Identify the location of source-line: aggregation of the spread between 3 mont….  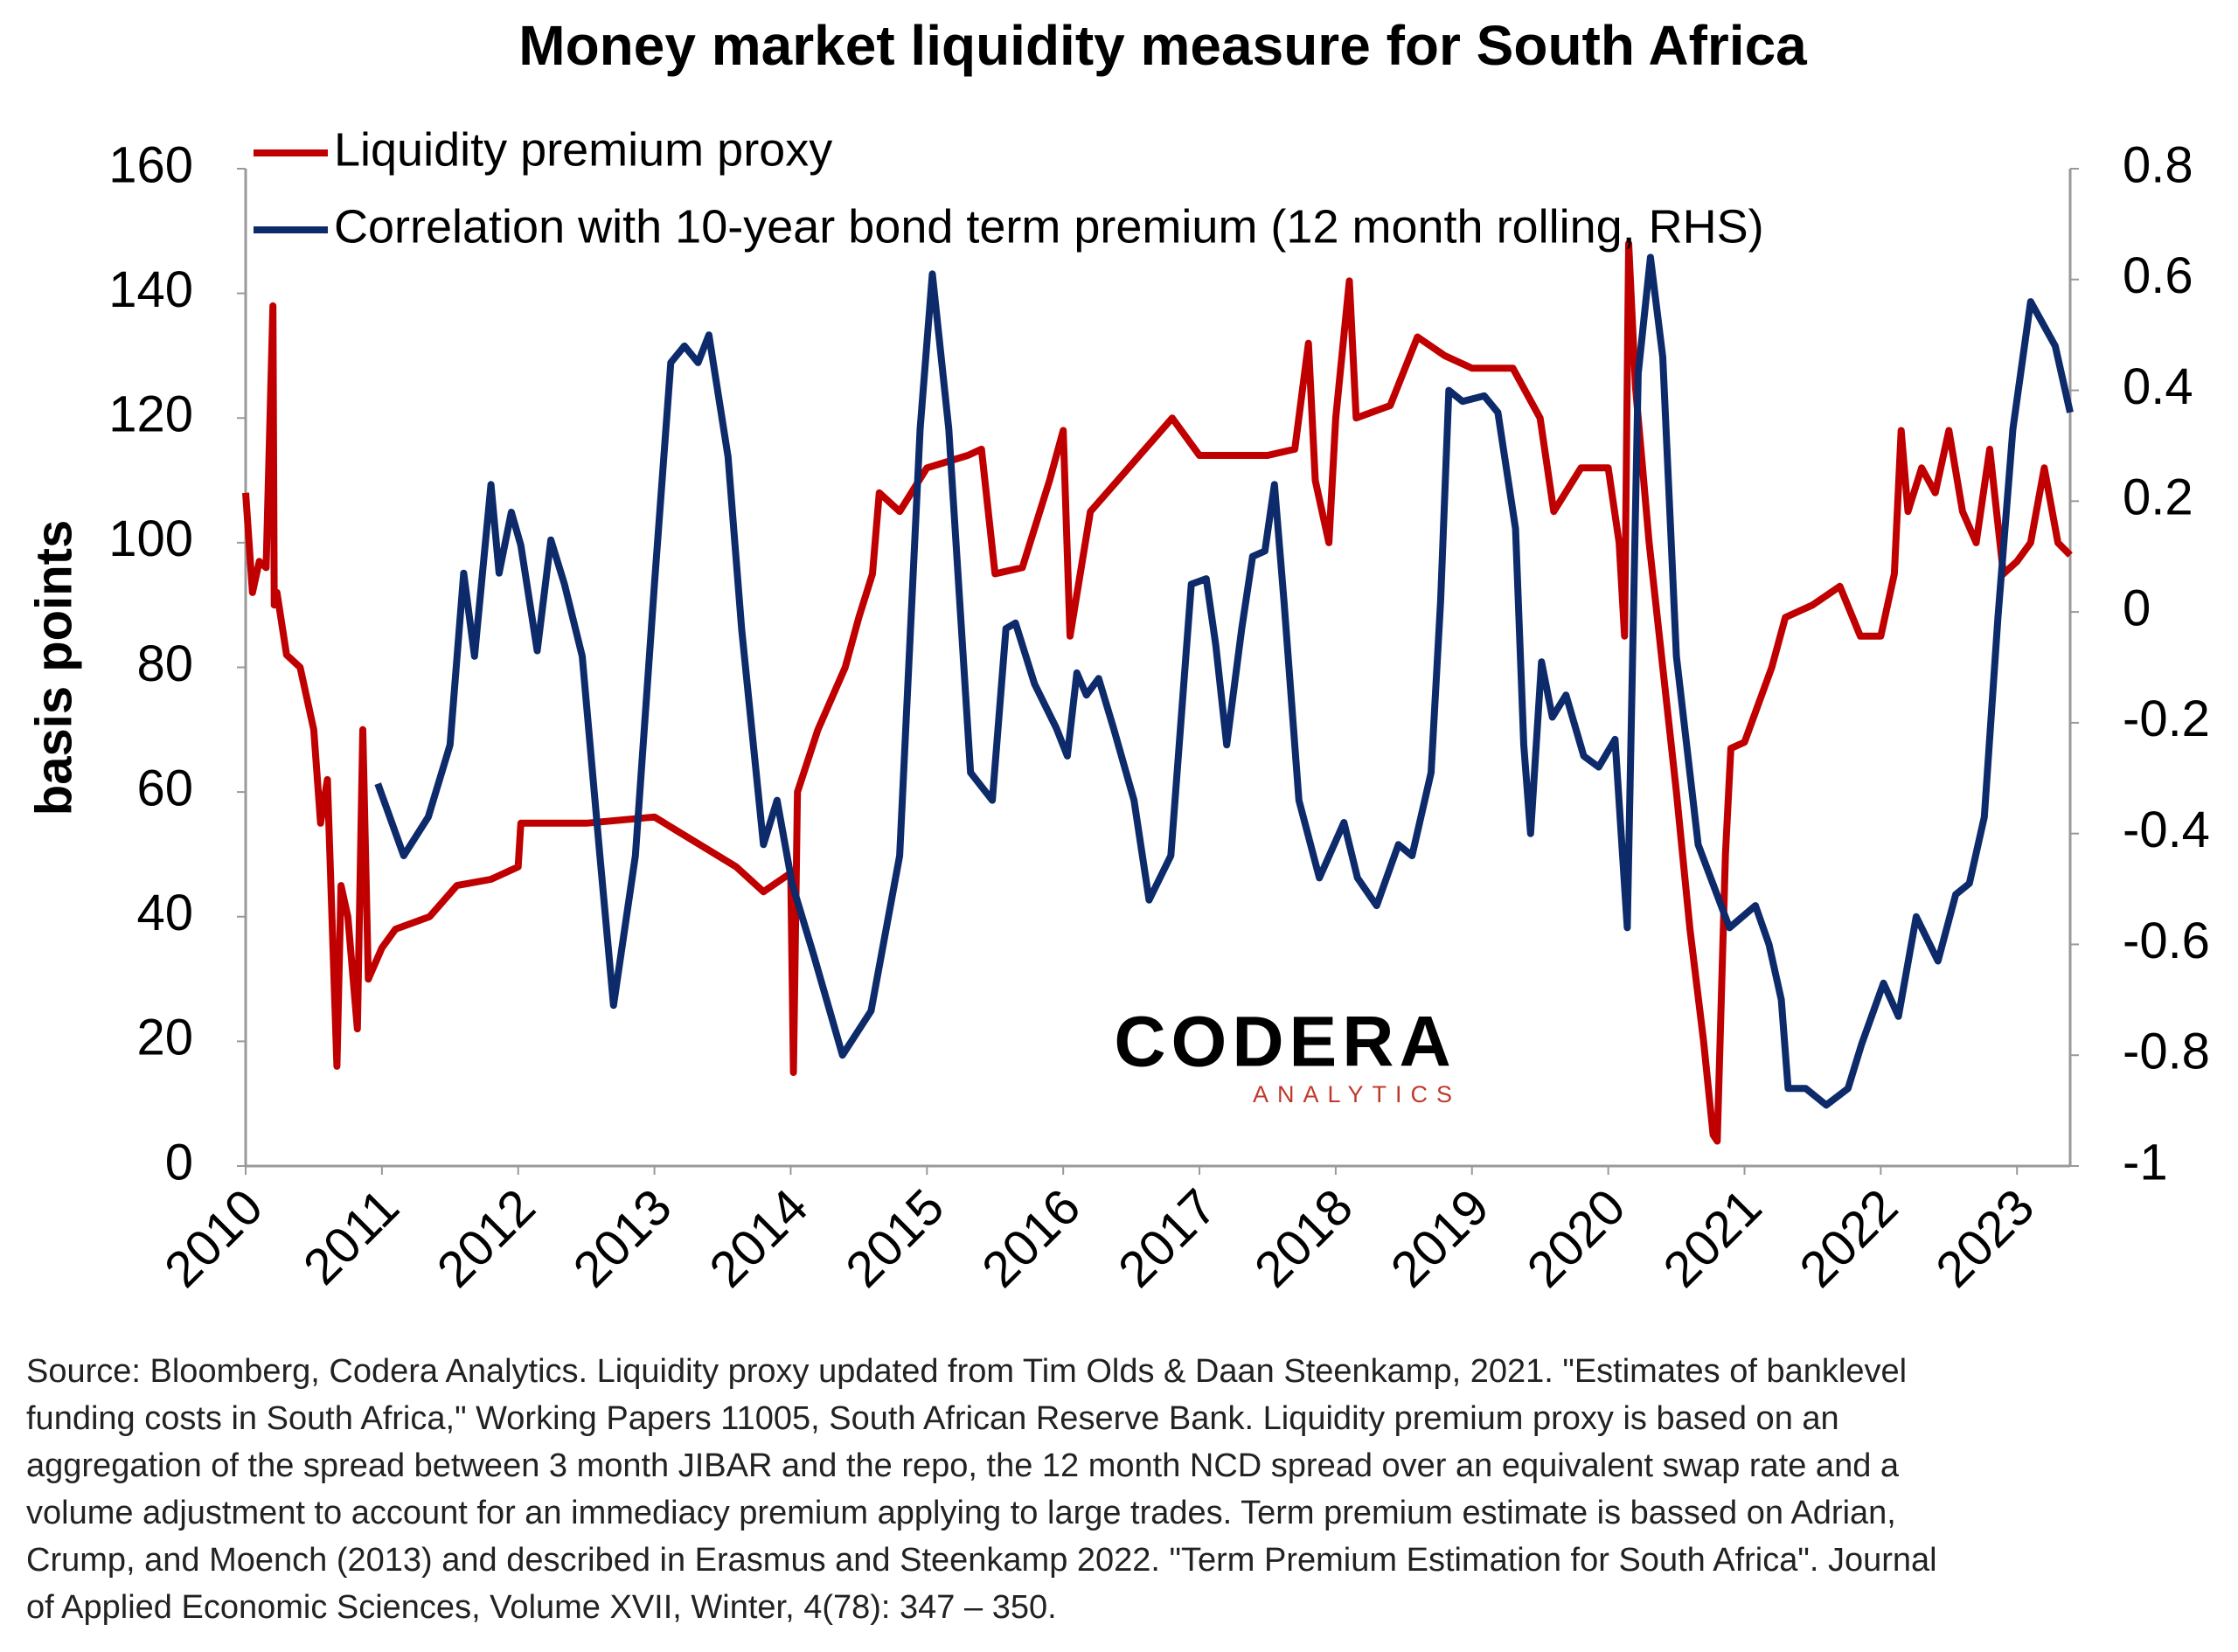
(963, 1465).